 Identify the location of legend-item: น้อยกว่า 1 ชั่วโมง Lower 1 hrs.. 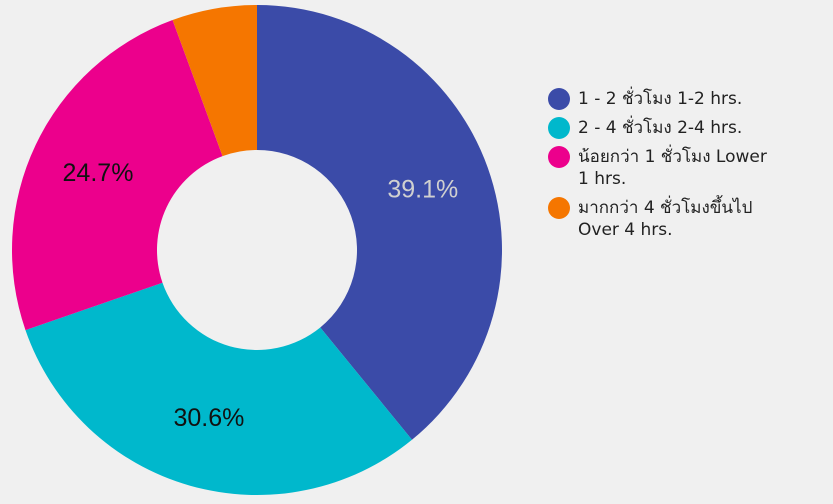
(688, 168).